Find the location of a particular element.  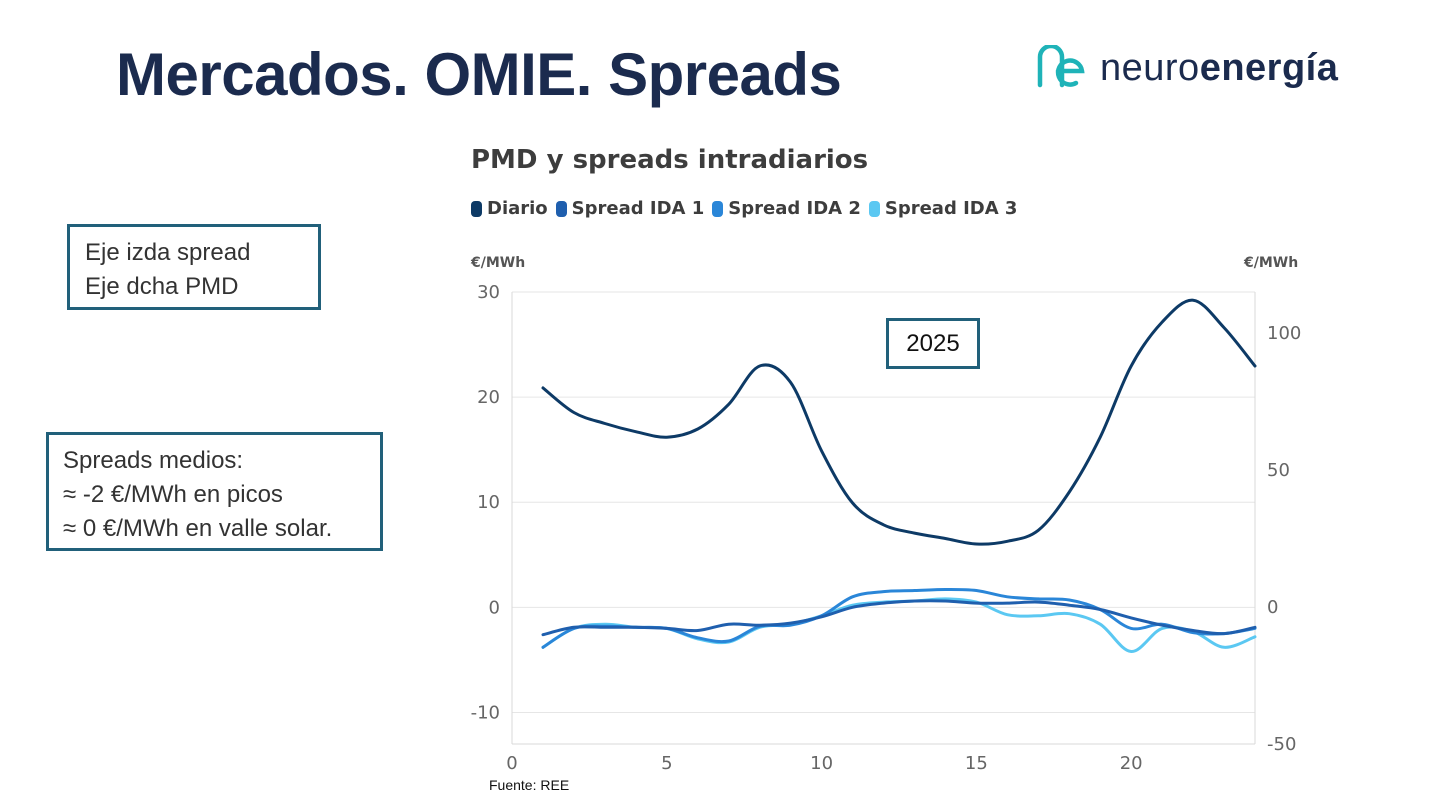

logo-text-light: neuro is located at coordinates (1150, 67).